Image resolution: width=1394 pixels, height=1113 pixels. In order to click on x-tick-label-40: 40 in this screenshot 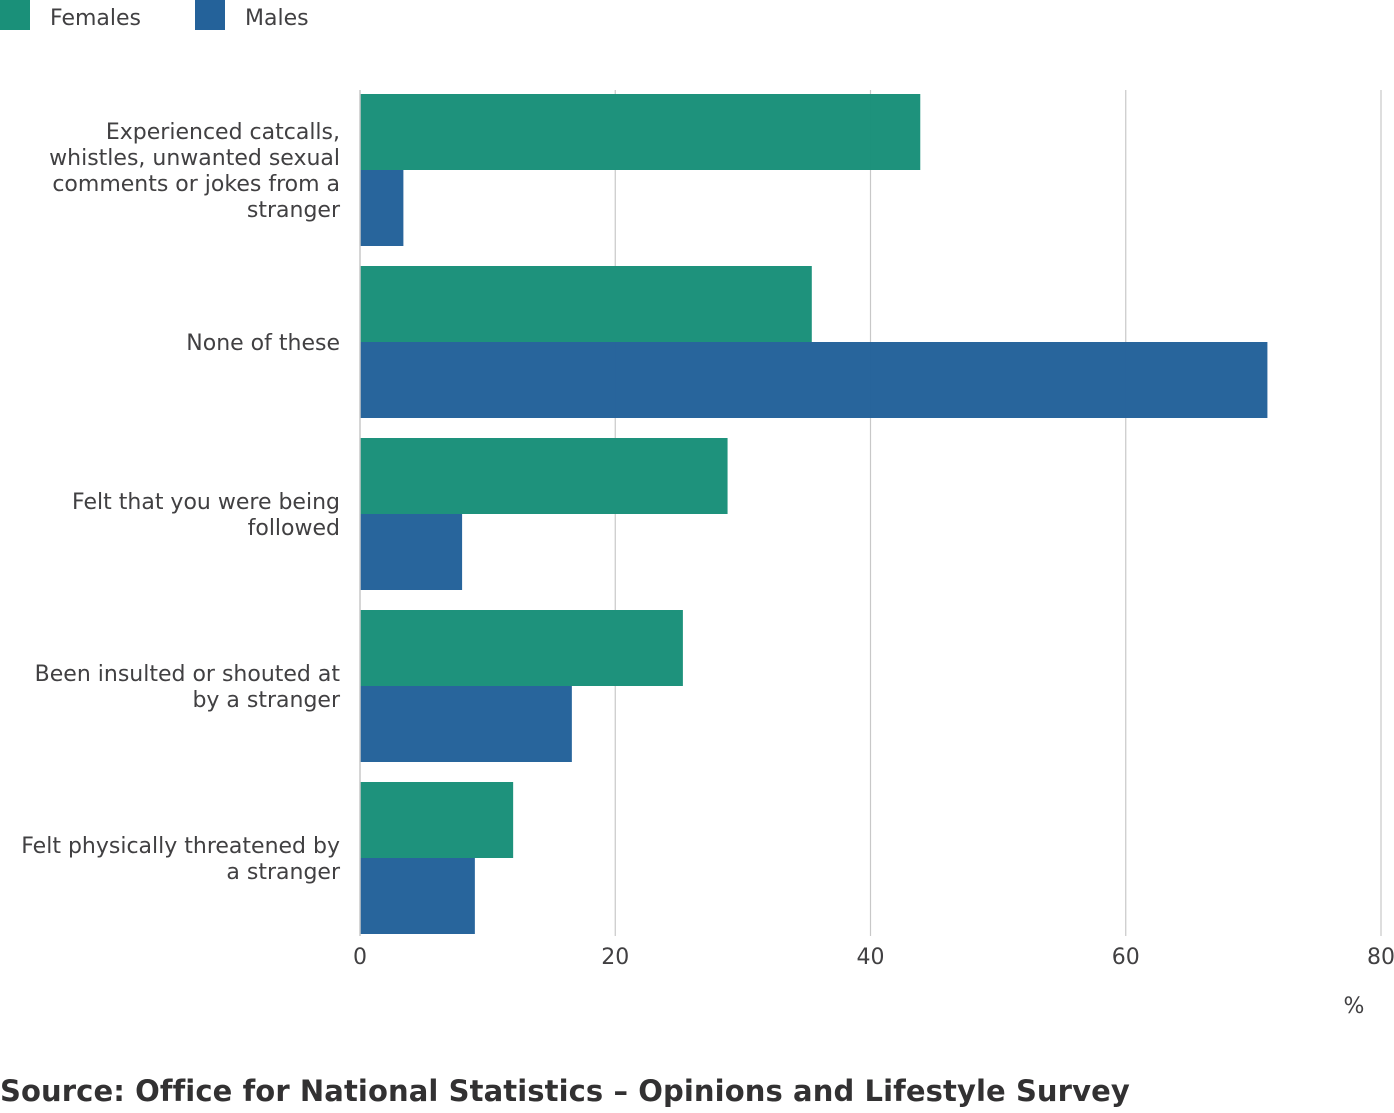, I will do `click(871, 957)`.